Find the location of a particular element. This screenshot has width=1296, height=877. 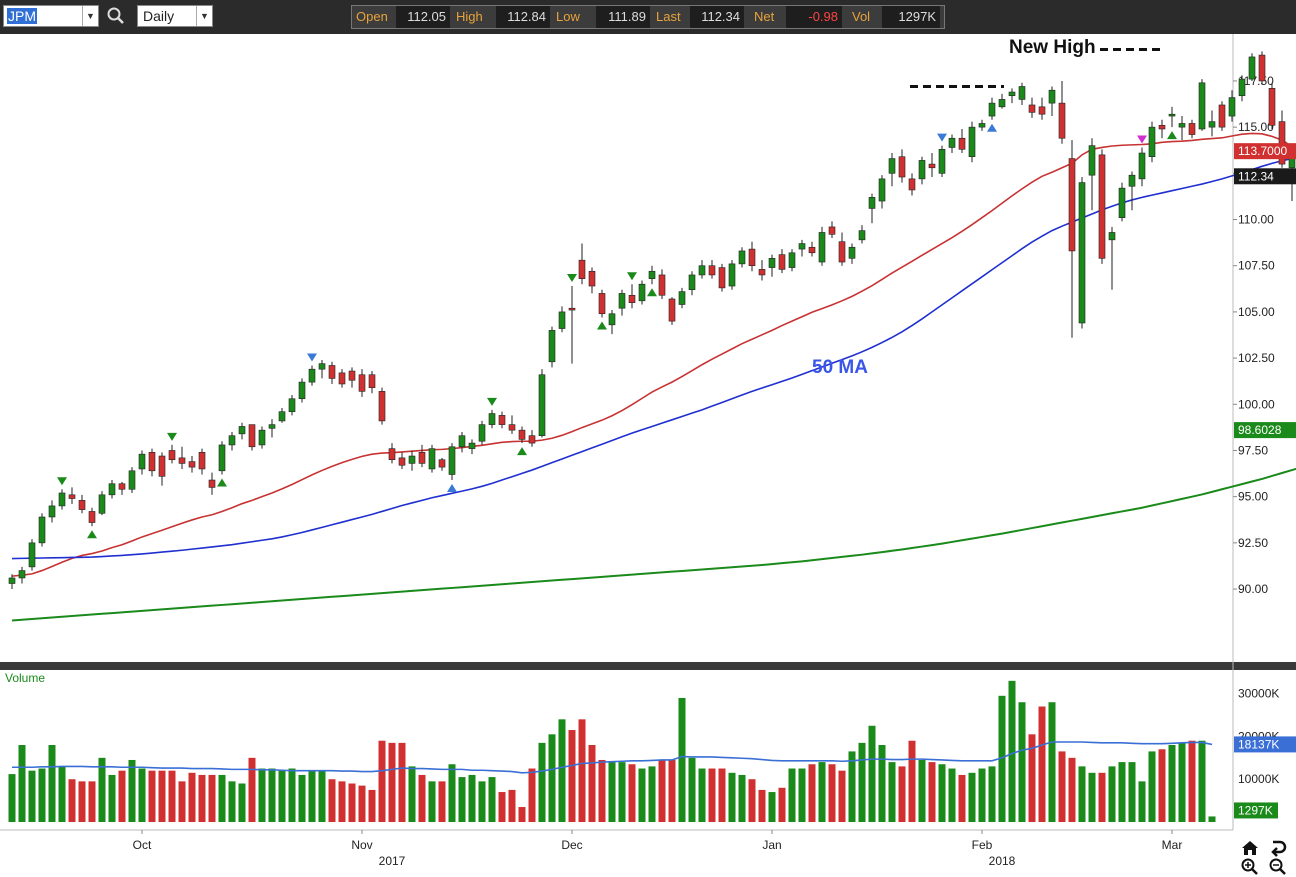

symbol-input: JPM ▼ is located at coordinates (51, 16).